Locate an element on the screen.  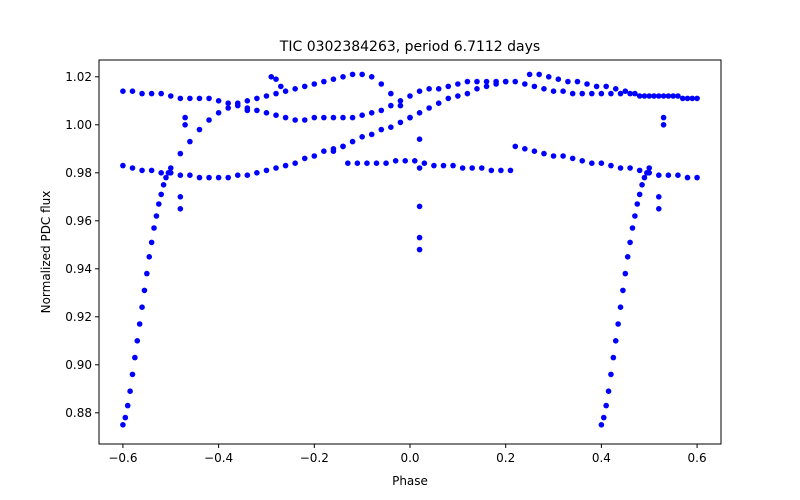
x-tick-label: 0.0 is located at coordinates (409, 458).